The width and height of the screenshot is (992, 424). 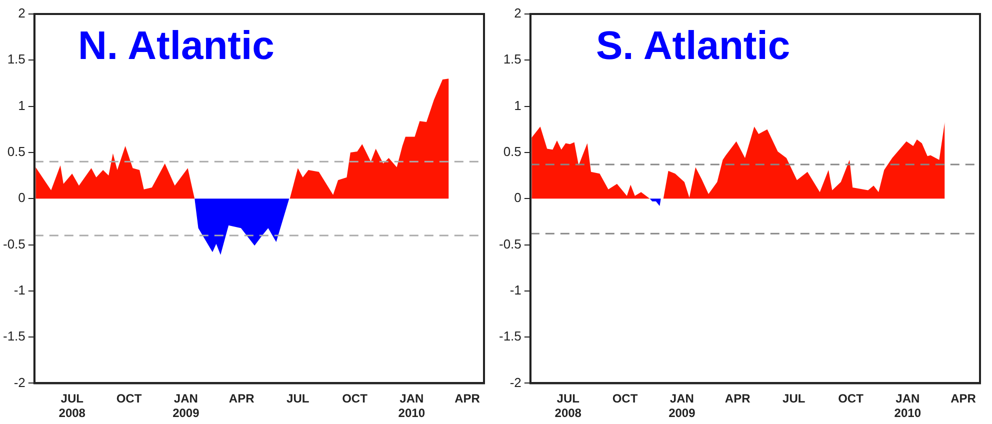 I want to click on chart-title: N. Atlantic, so click(x=176, y=46).